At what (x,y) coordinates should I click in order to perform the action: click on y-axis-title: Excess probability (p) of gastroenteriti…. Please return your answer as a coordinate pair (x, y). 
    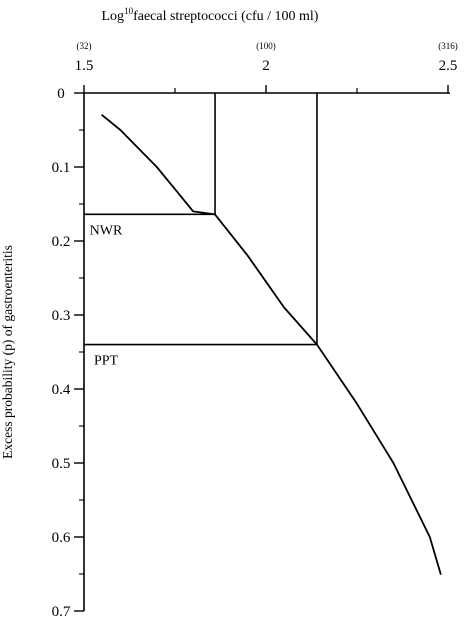
    Looking at the image, I should click on (7, 352).